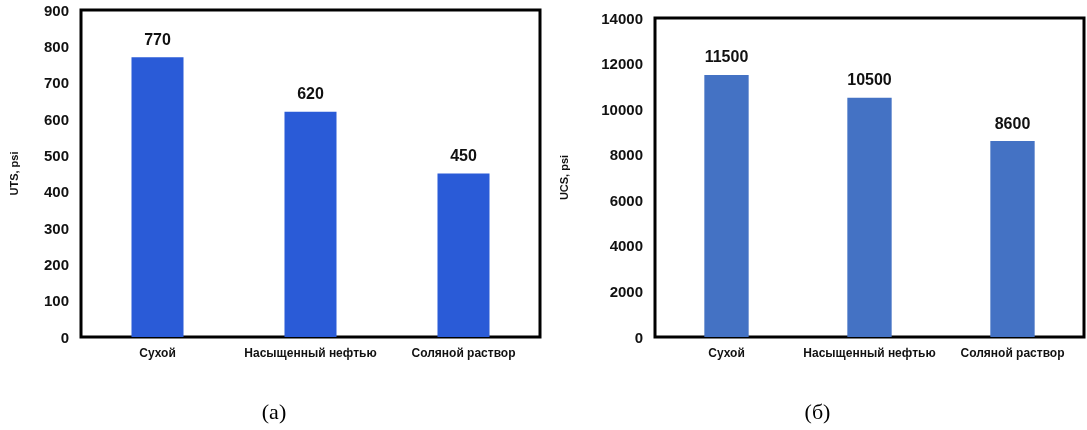 Image resolution: width=1087 pixels, height=430 pixels. I want to click on data-label: 10500, so click(869, 80).